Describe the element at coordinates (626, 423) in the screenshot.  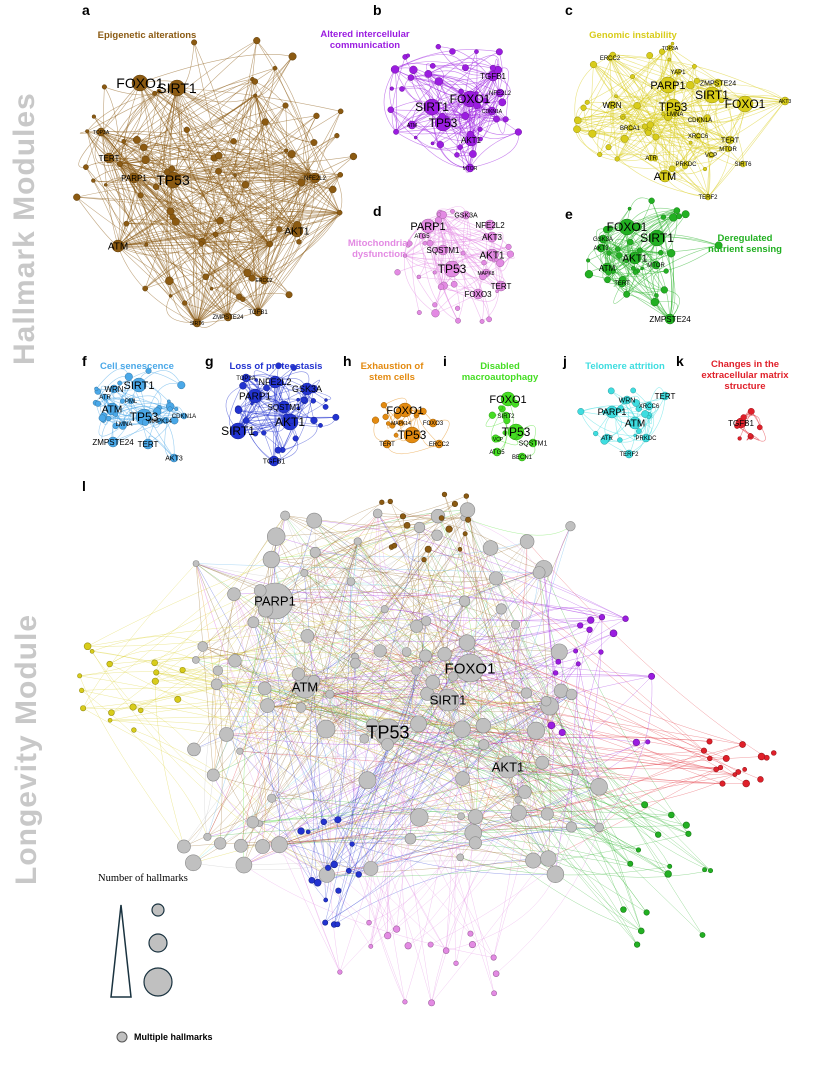
I see `panel-j-network: WRN TERT PARP1 XRCC6 ATM ATR PRKDC TERF2` at that location.